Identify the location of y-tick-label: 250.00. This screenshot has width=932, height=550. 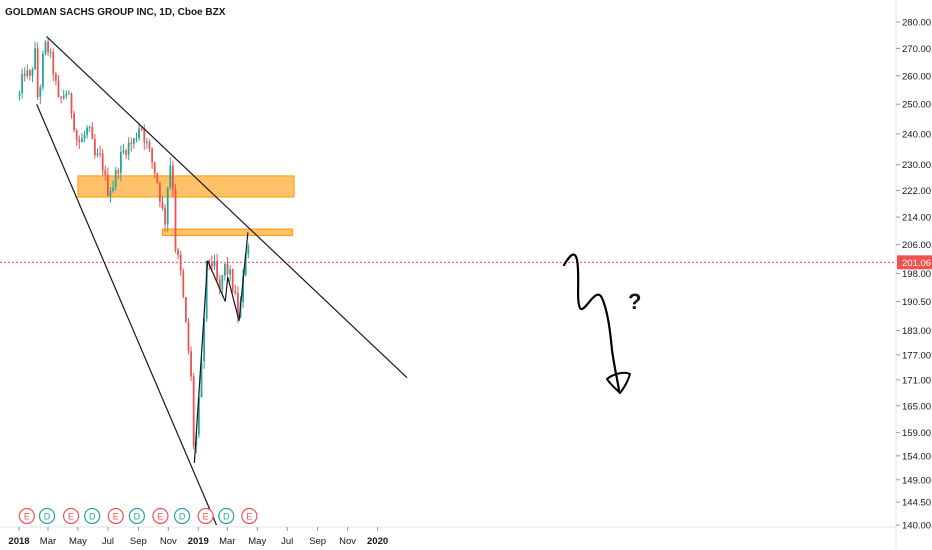
(916, 105).